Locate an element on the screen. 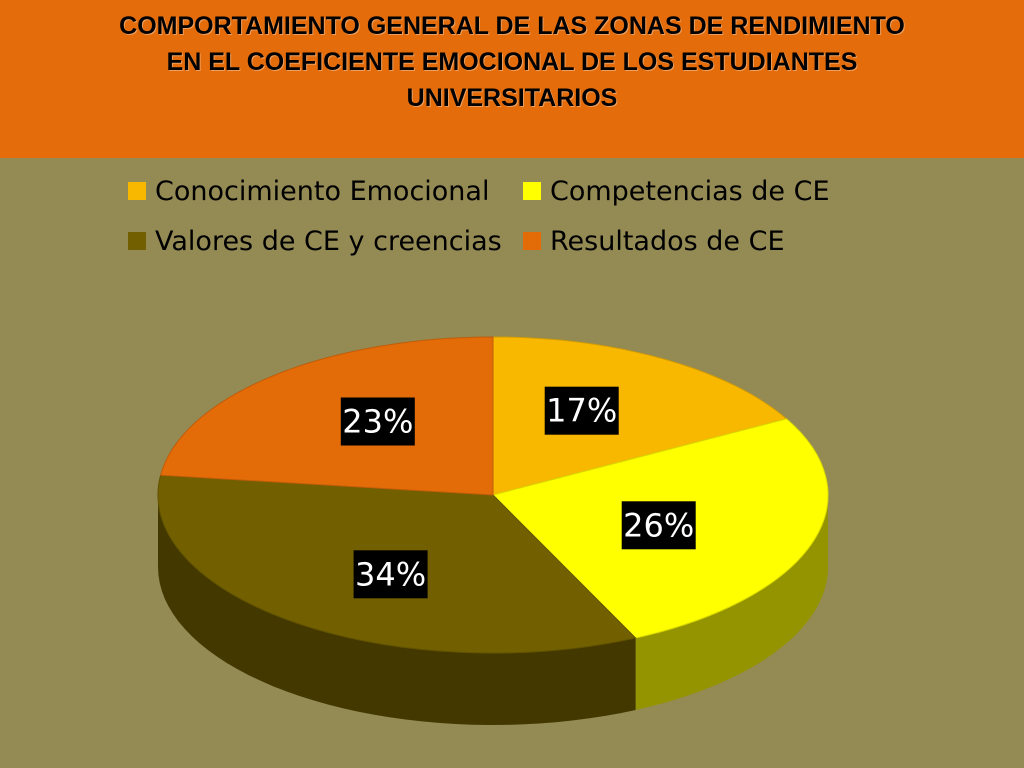 The height and width of the screenshot is (768, 1024). data-label-text-valores: 34% is located at coordinates (390, 574).